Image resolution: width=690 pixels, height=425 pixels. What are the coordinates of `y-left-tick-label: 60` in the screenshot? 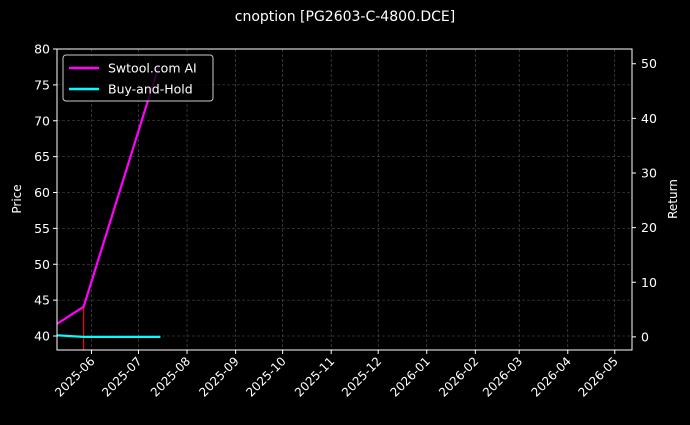 It's located at (42, 192).